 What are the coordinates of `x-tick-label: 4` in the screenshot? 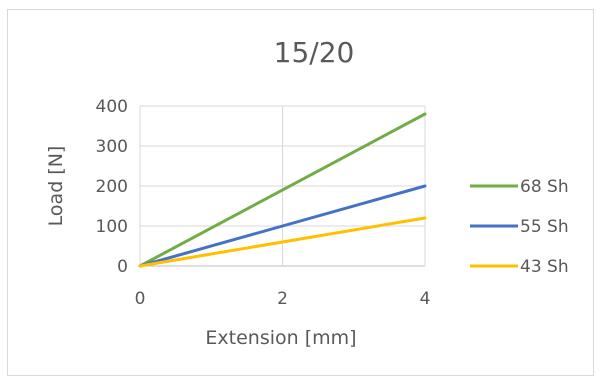 It's located at (425, 299).